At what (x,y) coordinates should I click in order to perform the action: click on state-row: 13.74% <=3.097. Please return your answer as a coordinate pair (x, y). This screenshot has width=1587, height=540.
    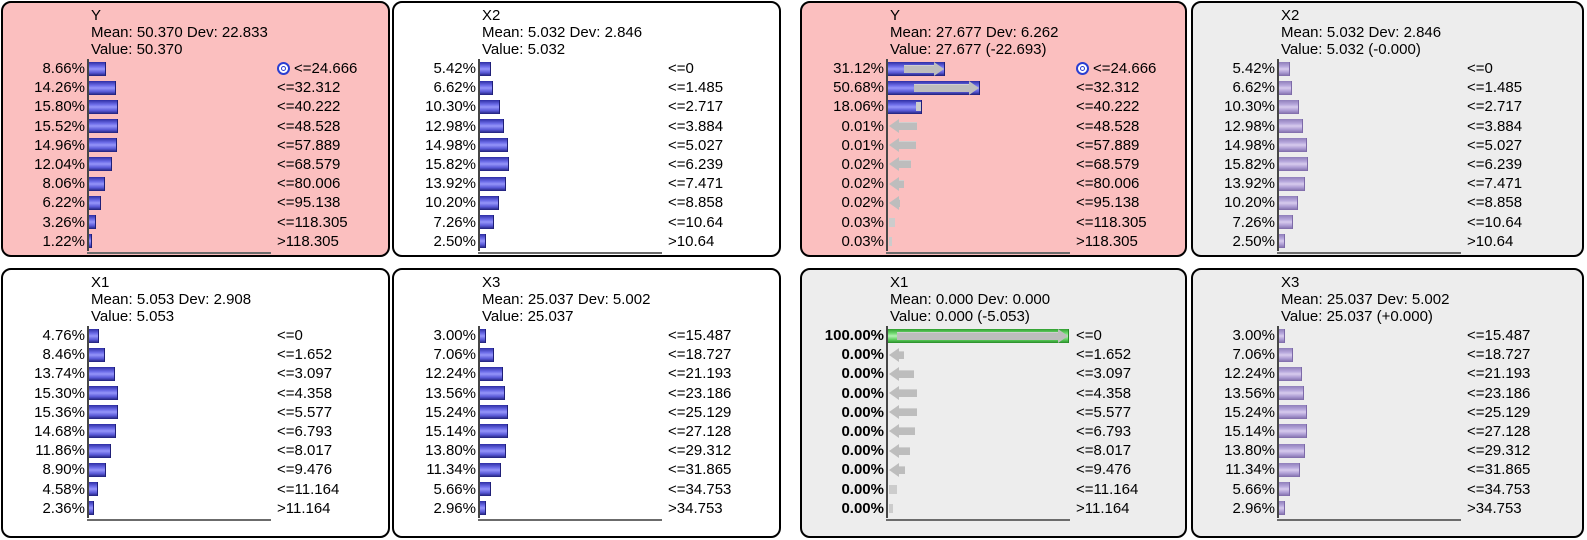
    Looking at the image, I should click on (195, 374).